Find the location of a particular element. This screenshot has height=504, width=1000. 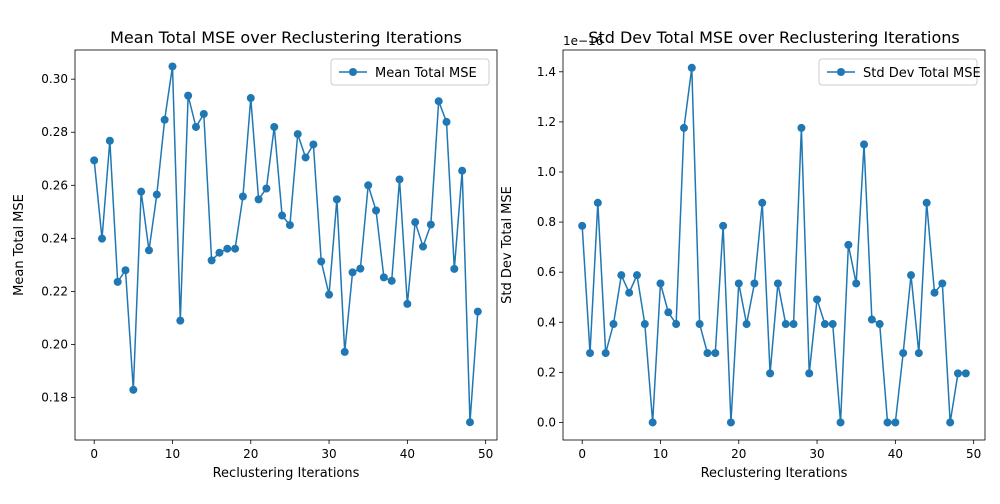

x-tick-label: 20 is located at coordinates (250, 454).